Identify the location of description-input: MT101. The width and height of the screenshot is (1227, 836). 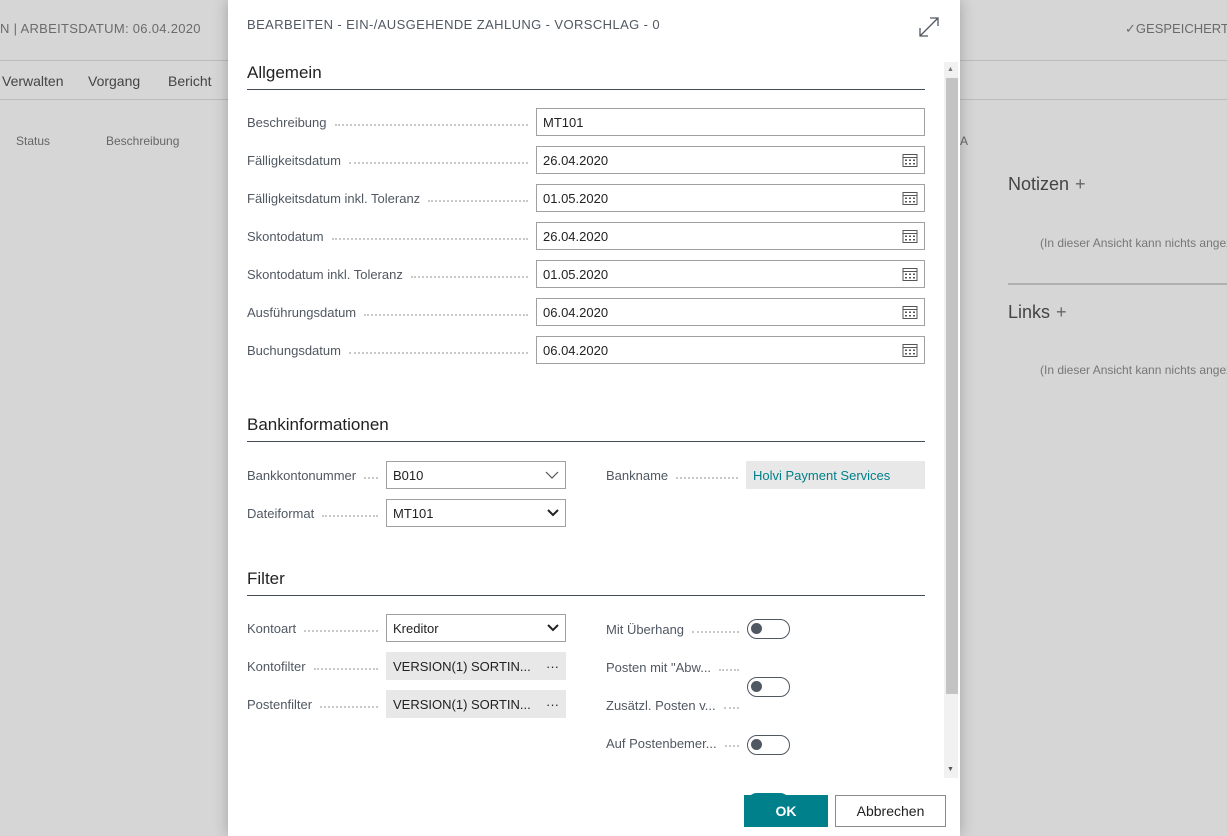
(730, 122).